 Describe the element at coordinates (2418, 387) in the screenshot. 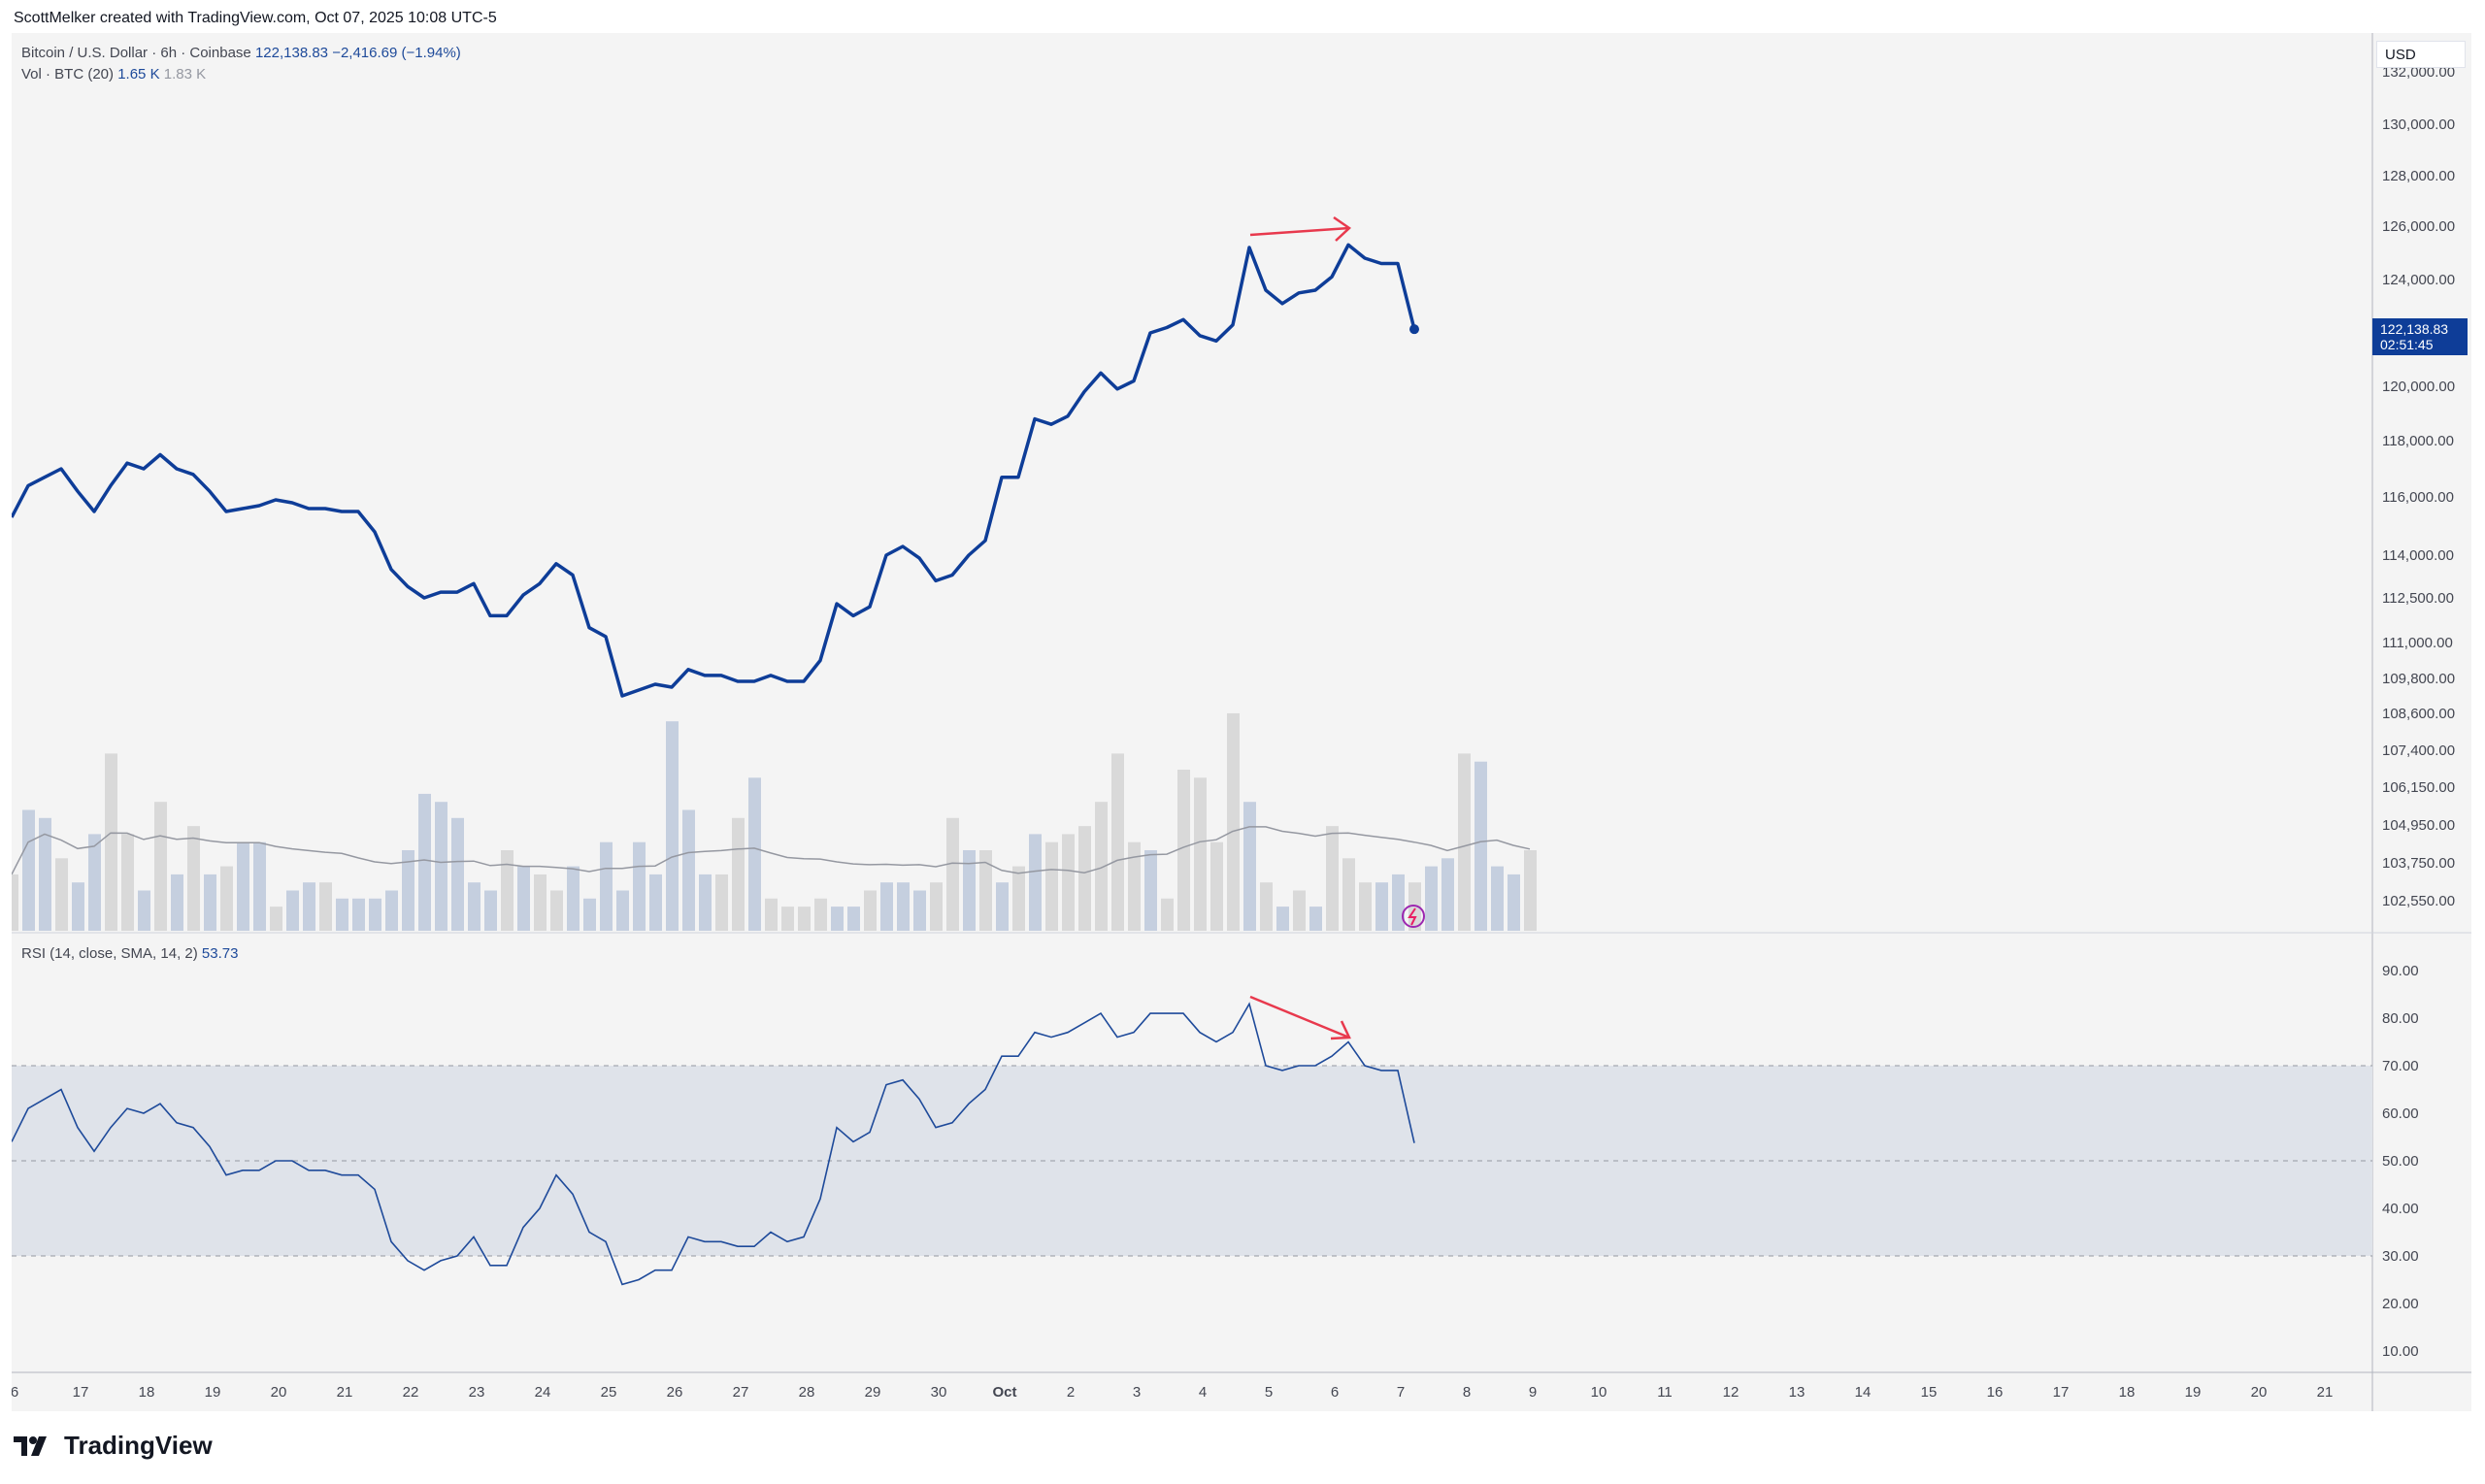

I see `price-axis-tick-label: 120,000.00` at that location.